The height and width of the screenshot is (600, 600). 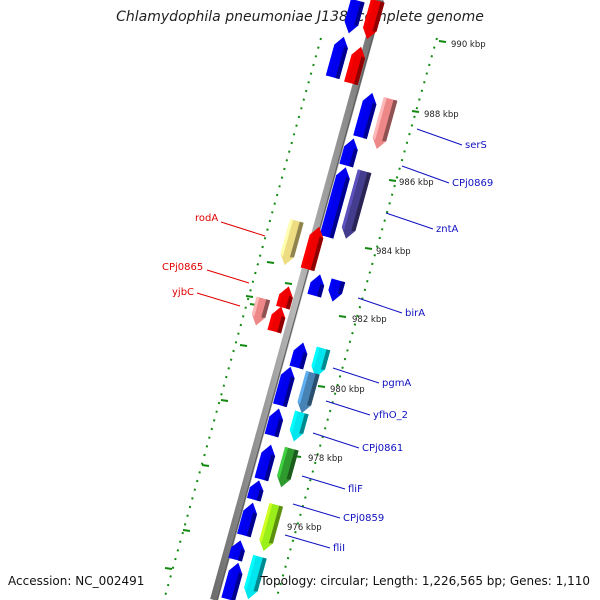 I want to click on scale-label: 976 kbp, so click(x=304, y=528).